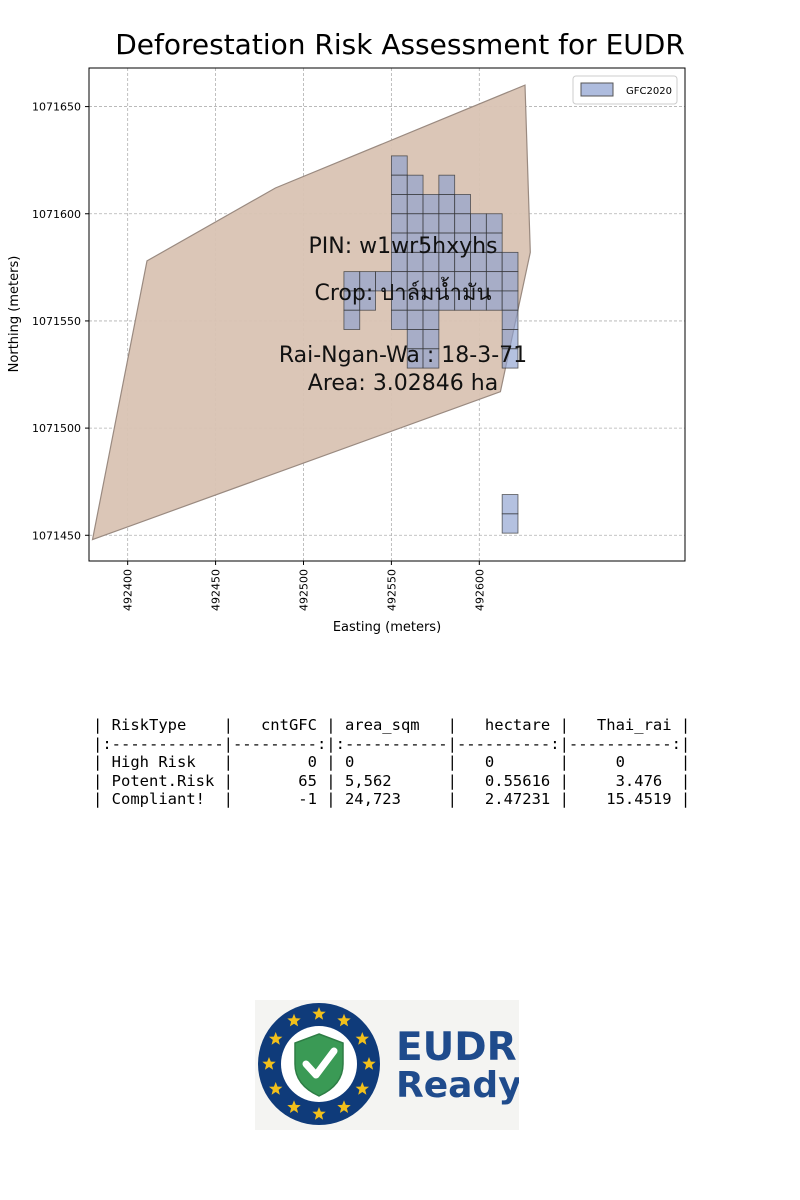 This screenshot has height=1200, width=800. I want to click on annotation-line: Crop: ปาล์มน้ำมัน, so click(403, 291).